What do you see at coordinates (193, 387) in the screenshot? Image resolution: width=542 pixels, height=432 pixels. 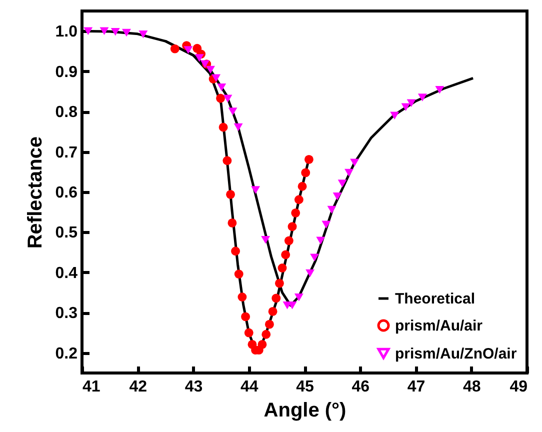 I see `x-tick-label: 43` at bounding box center [193, 387].